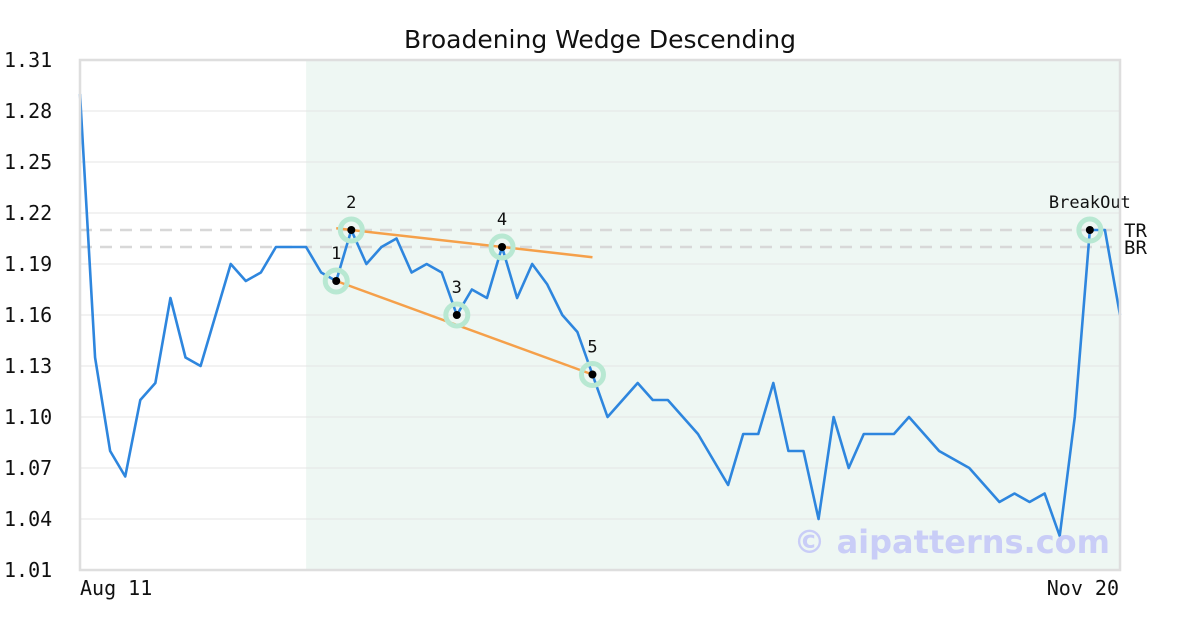 The image size is (1200, 630). What do you see at coordinates (592, 348) in the screenshot?
I see `pattern-point-label: 5` at bounding box center [592, 348].